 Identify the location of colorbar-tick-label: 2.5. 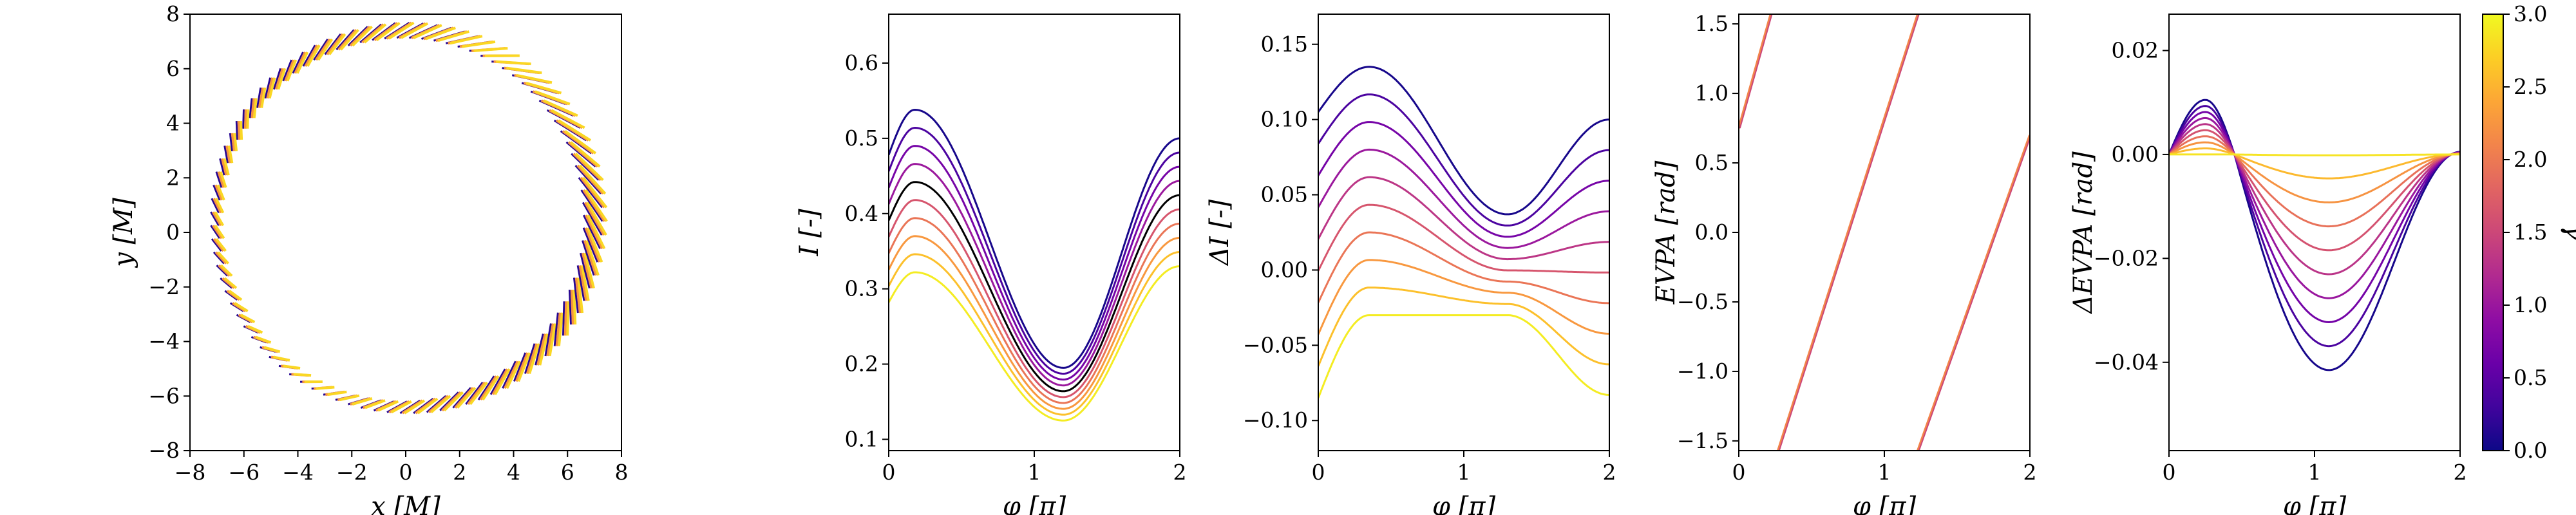
(2530, 86).